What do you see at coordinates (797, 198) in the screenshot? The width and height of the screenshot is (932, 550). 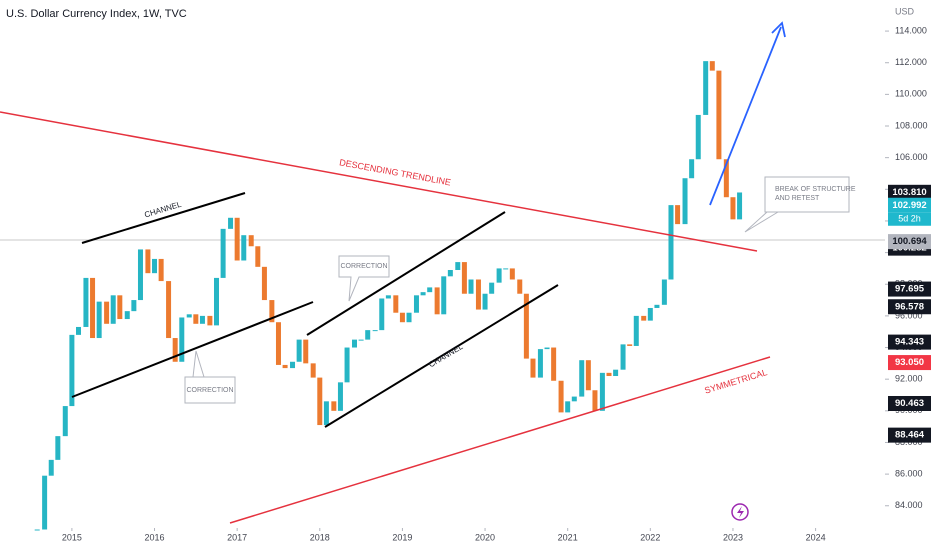 I see `annotation: AND RETEST` at bounding box center [797, 198].